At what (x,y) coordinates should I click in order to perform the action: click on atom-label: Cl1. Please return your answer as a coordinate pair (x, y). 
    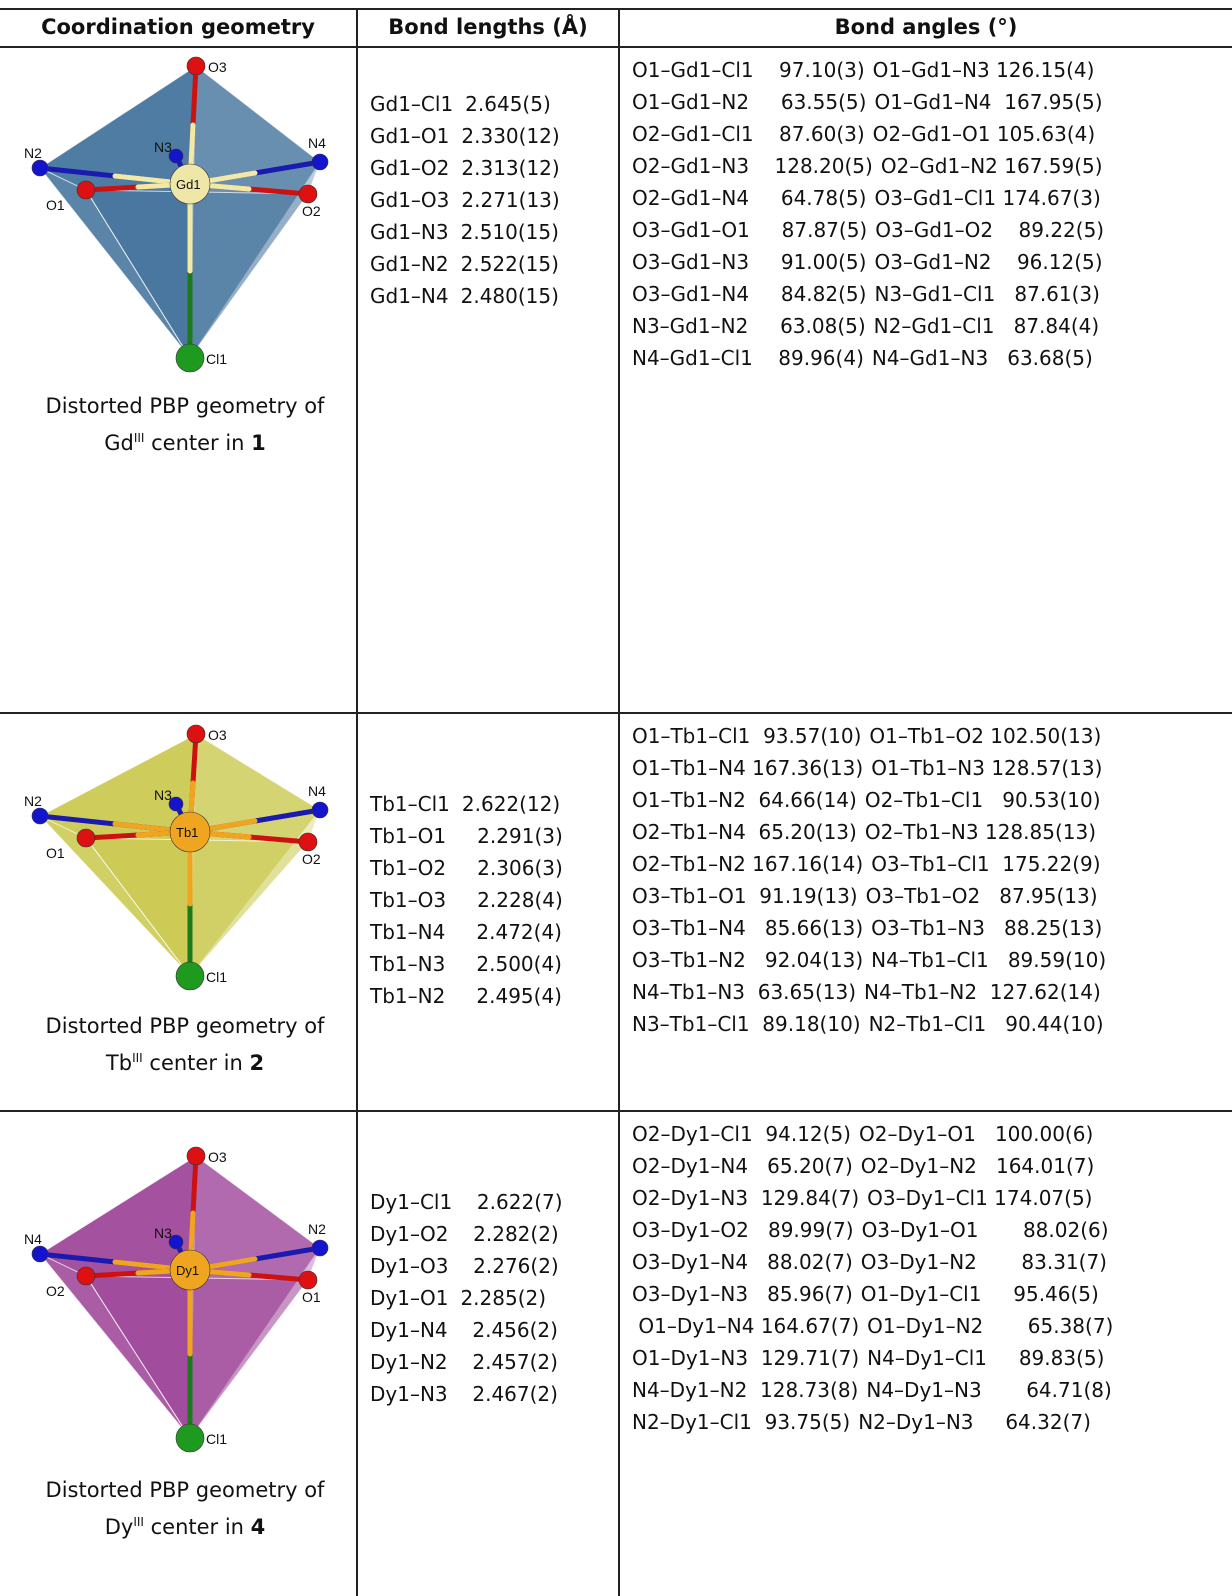
    Looking at the image, I should click on (216, 1439).